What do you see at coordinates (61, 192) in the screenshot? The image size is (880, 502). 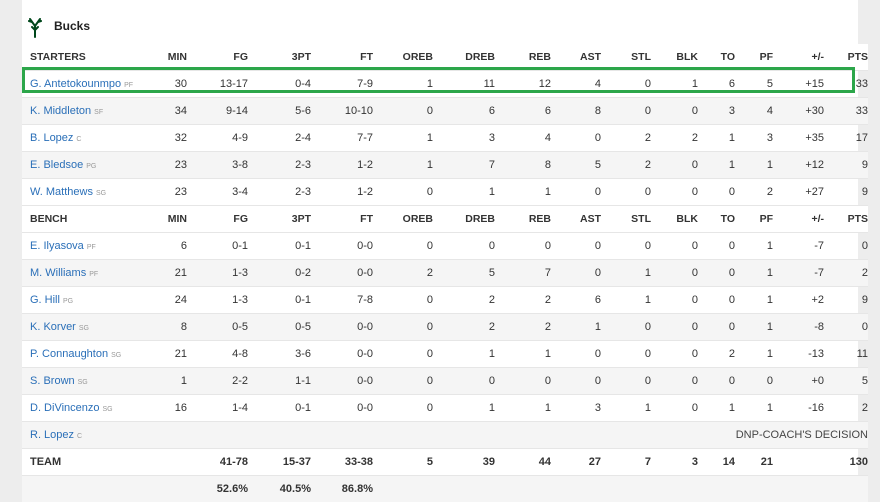 I see `player-link: W. Matthews` at bounding box center [61, 192].